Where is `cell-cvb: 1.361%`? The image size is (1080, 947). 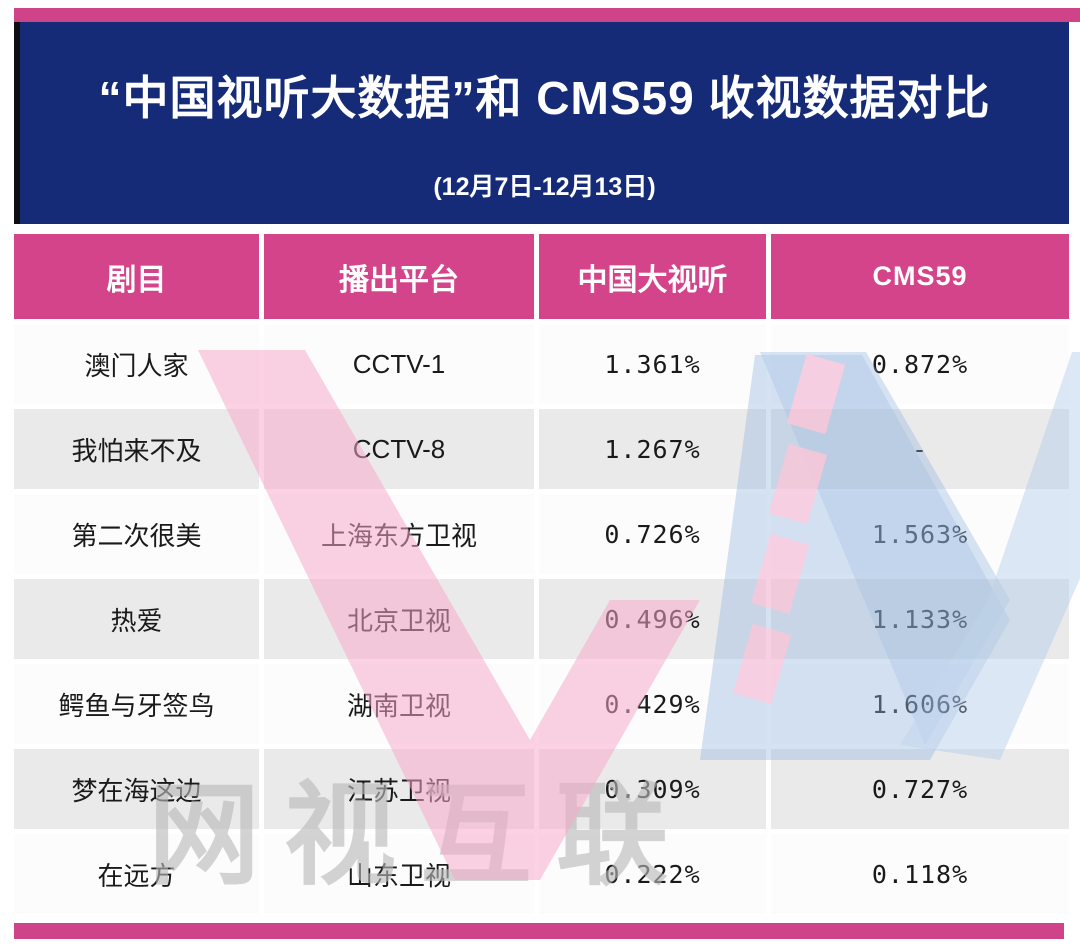
cell-cvb: 1.361% is located at coordinates (655, 366).